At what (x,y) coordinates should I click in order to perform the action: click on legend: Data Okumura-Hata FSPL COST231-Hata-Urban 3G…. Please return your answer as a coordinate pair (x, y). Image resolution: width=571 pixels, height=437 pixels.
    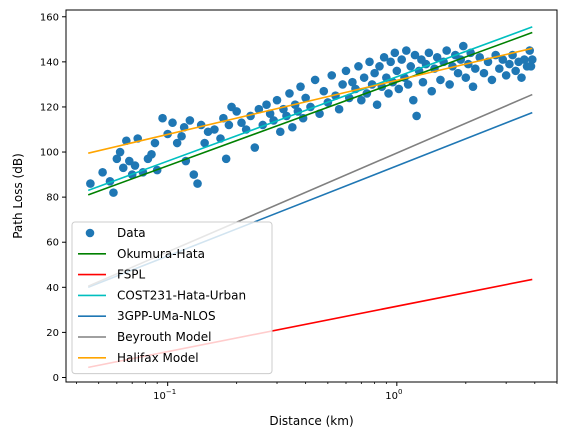
    Looking at the image, I should click on (172, 298).